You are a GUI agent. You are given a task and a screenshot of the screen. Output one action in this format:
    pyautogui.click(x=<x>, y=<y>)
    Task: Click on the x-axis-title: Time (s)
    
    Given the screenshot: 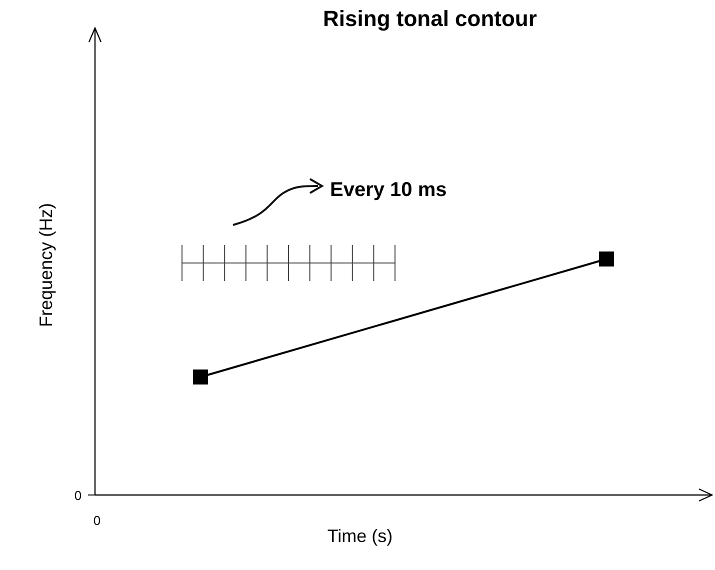 What is the action you would take?
    pyautogui.click(x=360, y=536)
    